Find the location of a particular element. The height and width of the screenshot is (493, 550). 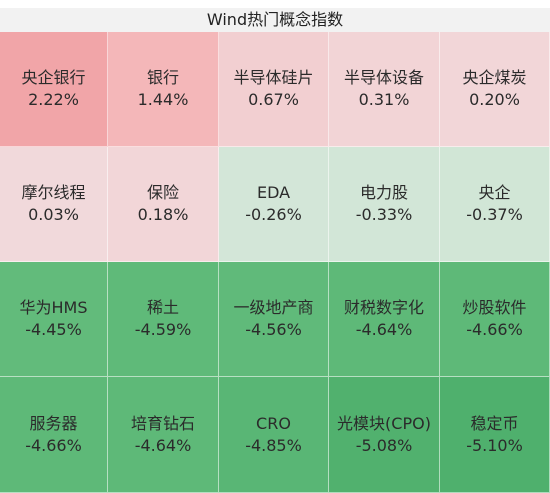

concept-tile: 稀土 -4.59% is located at coordinates (163, 319).